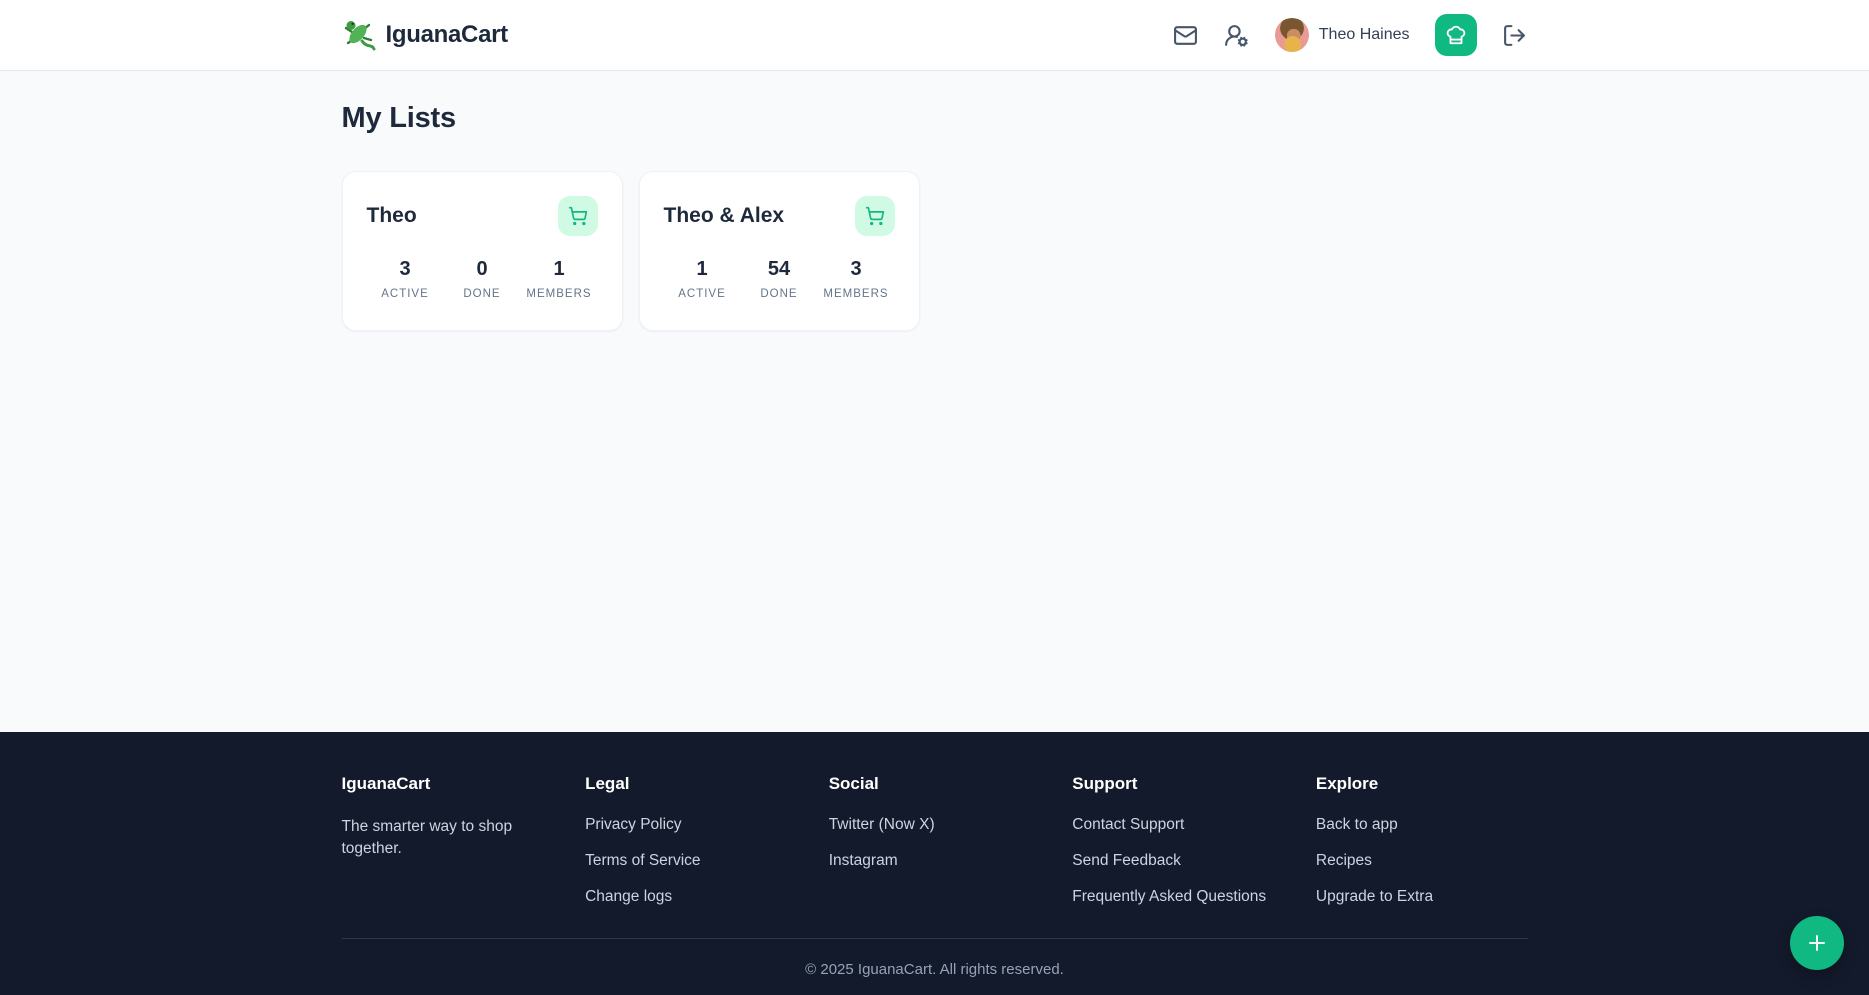  Describe the element at coordinates (1364, 34) in the screenshot. I see `user-name: Theo Haines` at that location.